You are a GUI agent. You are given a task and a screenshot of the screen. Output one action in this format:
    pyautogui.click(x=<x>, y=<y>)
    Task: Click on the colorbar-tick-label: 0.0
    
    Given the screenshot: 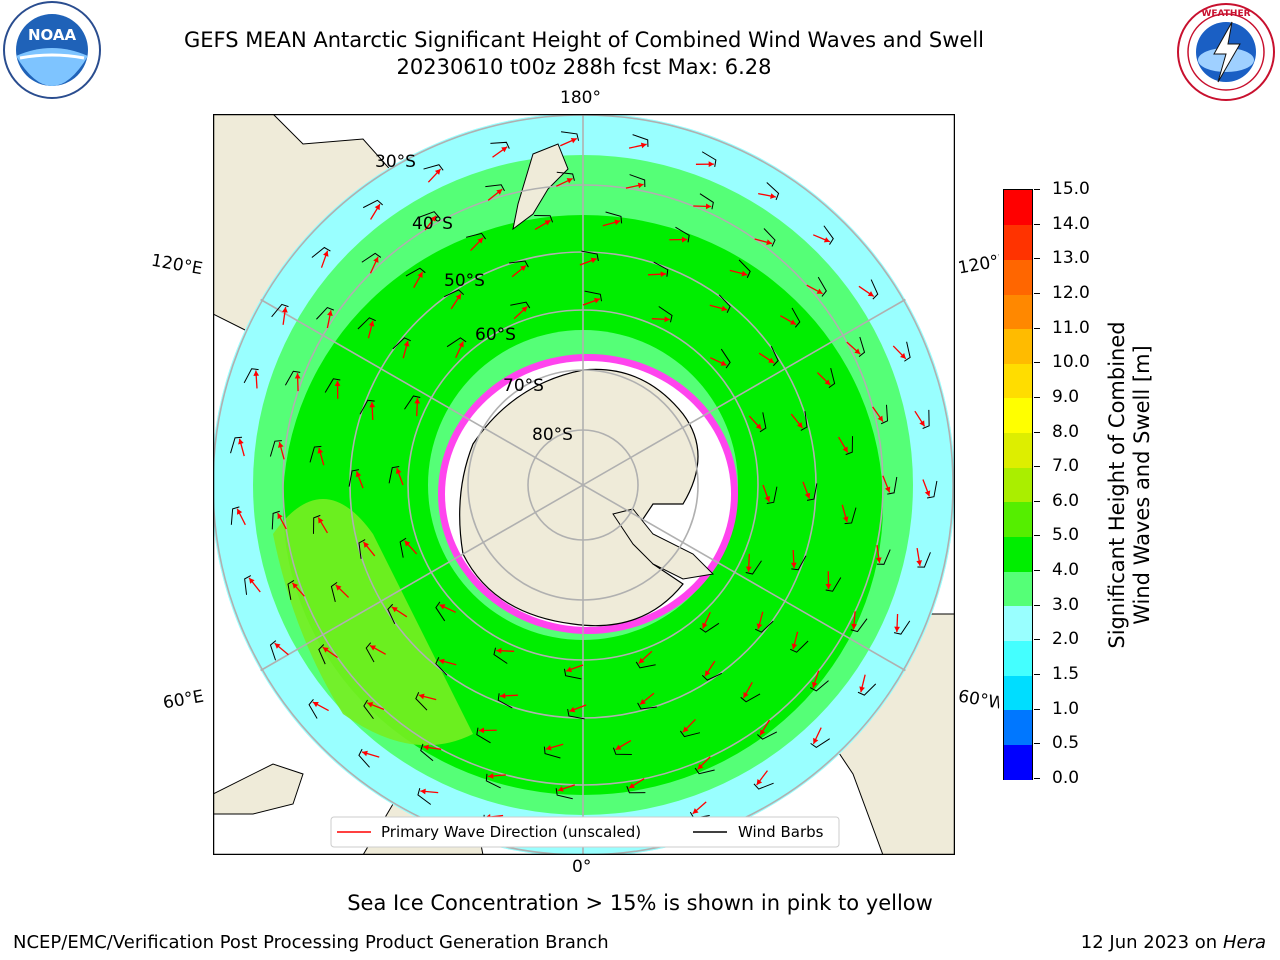 What is the action you would take?
    pyautogui.click(x=1066, y=778)
    